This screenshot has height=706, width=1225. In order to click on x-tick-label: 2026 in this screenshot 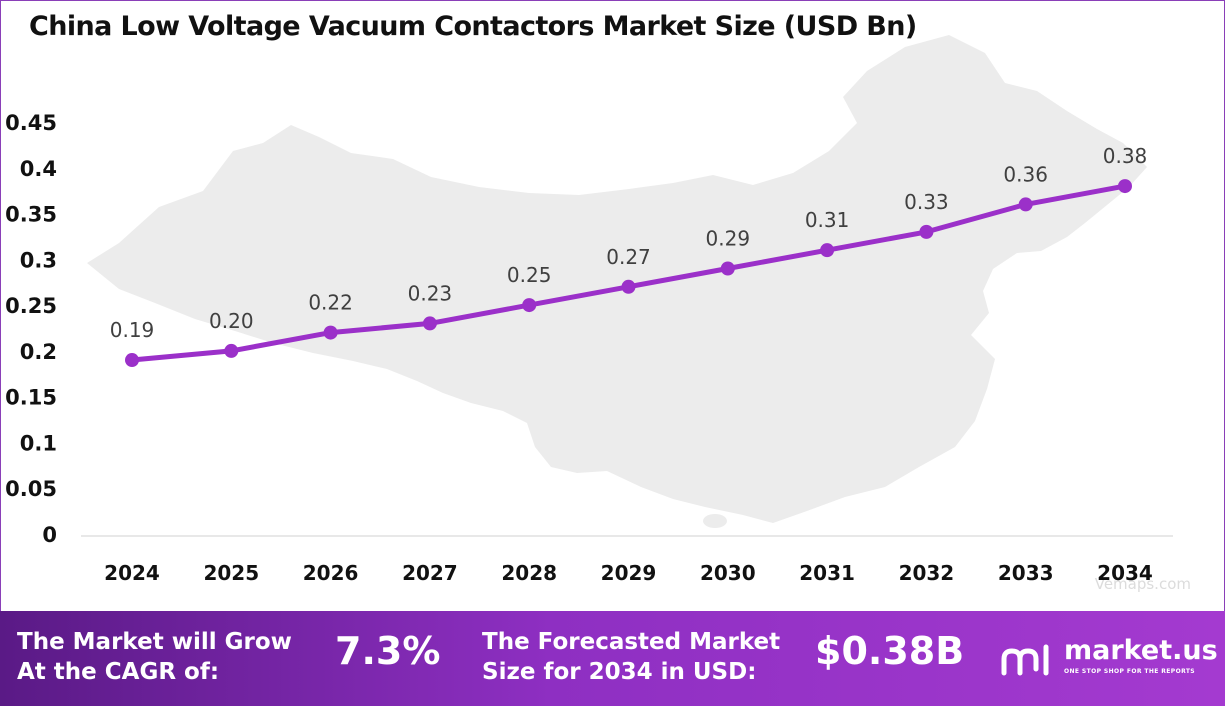, I will do `click(331, 573)`.